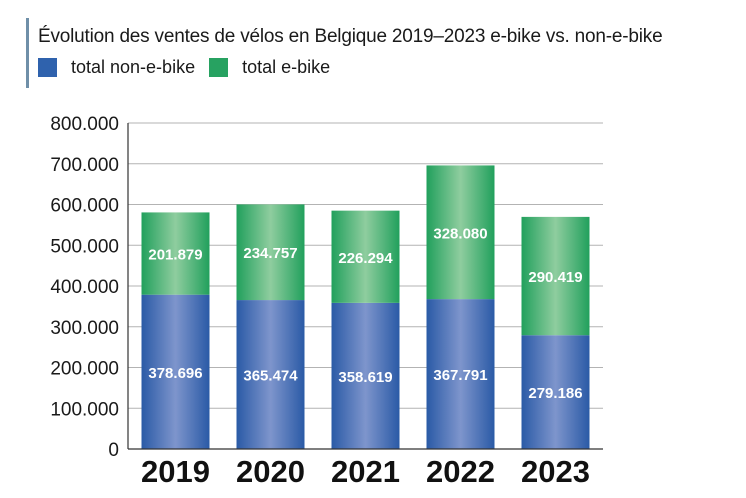 This screenshot has height=498, width=746. What do you see at coordinates (460, 471) in the screenshot?
I see `x-tick-label: 2022` at bounding box center [460, 471].